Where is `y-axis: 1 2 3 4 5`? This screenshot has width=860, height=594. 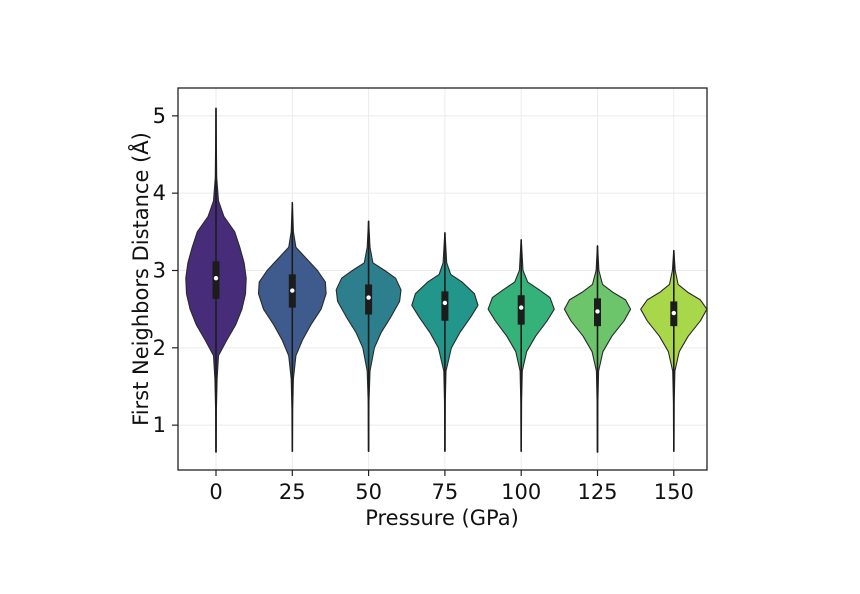 y-axis: 1 2 3 4 5 is located at coordinates (165, 270).